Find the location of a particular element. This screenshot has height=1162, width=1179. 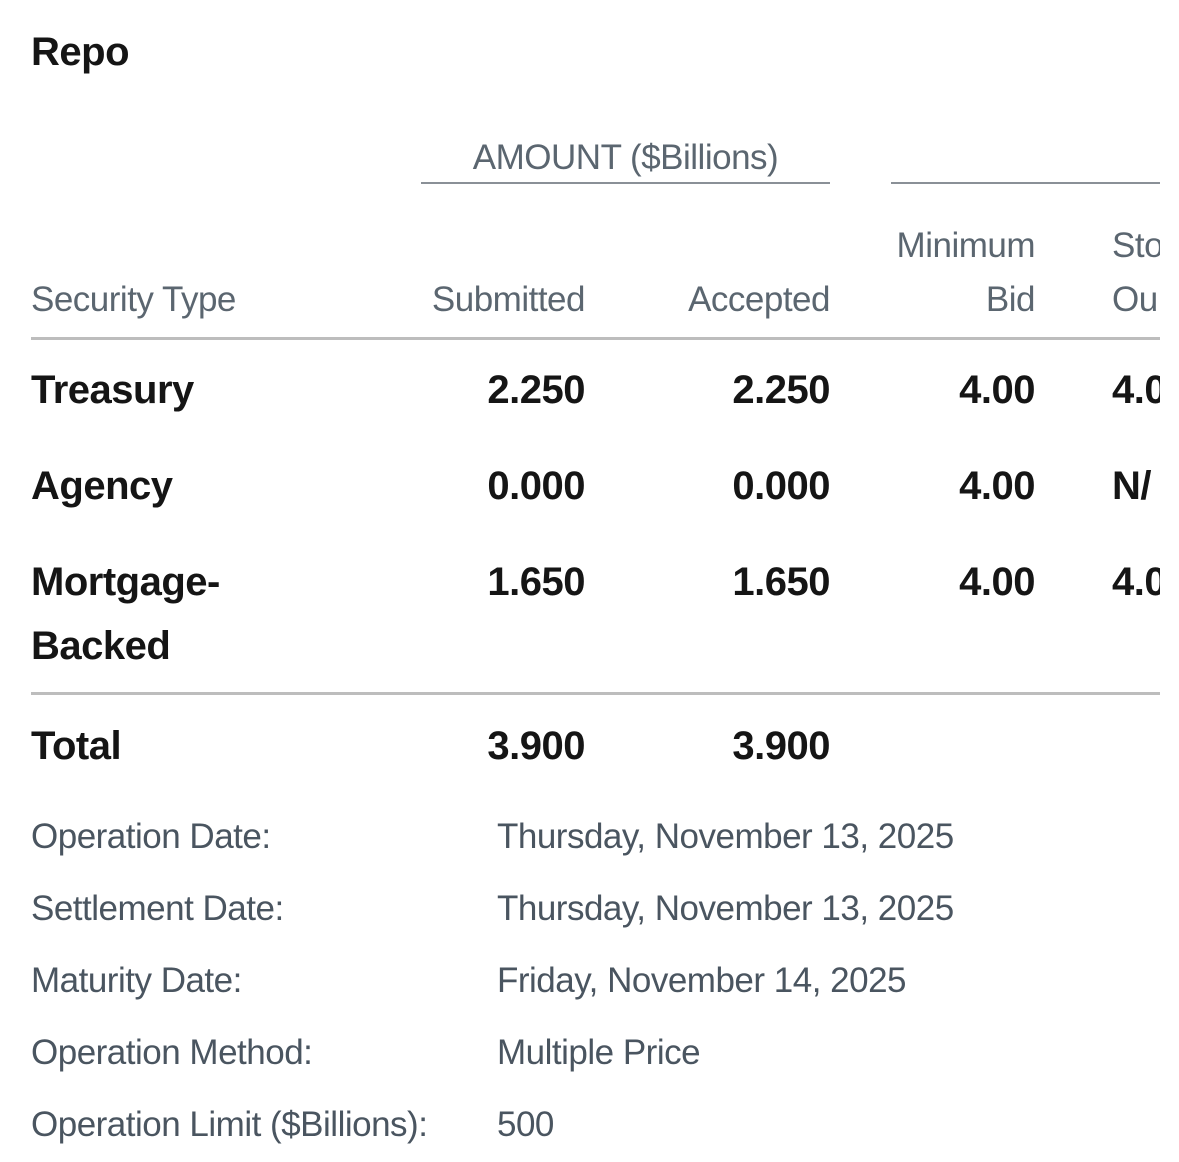

column-header: Accepted is located at coordinates (759, 299).